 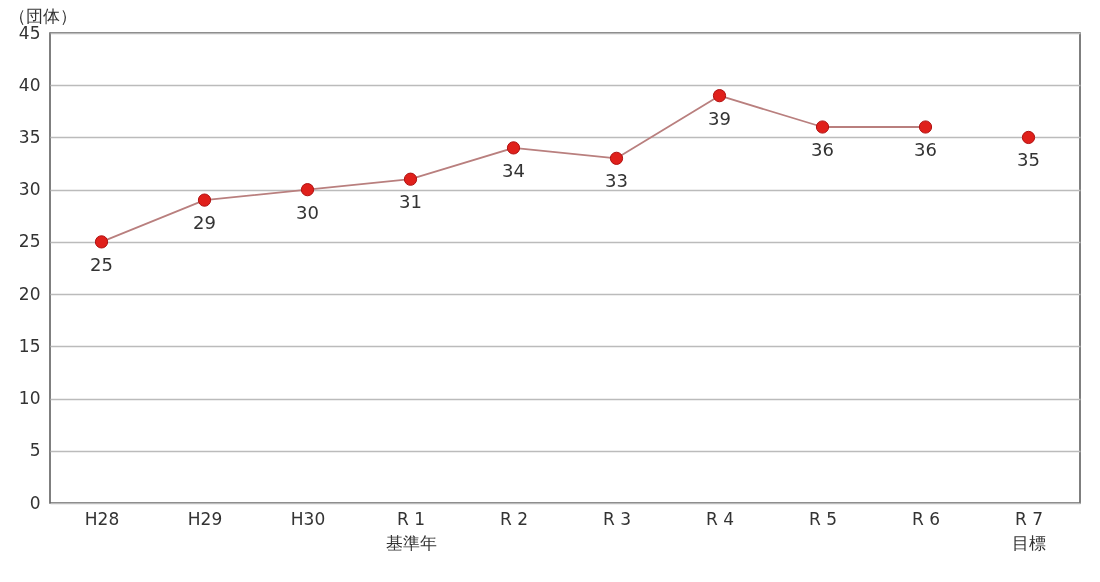 I want to click on y-tick-label: 0, so click(x=35, y=502).